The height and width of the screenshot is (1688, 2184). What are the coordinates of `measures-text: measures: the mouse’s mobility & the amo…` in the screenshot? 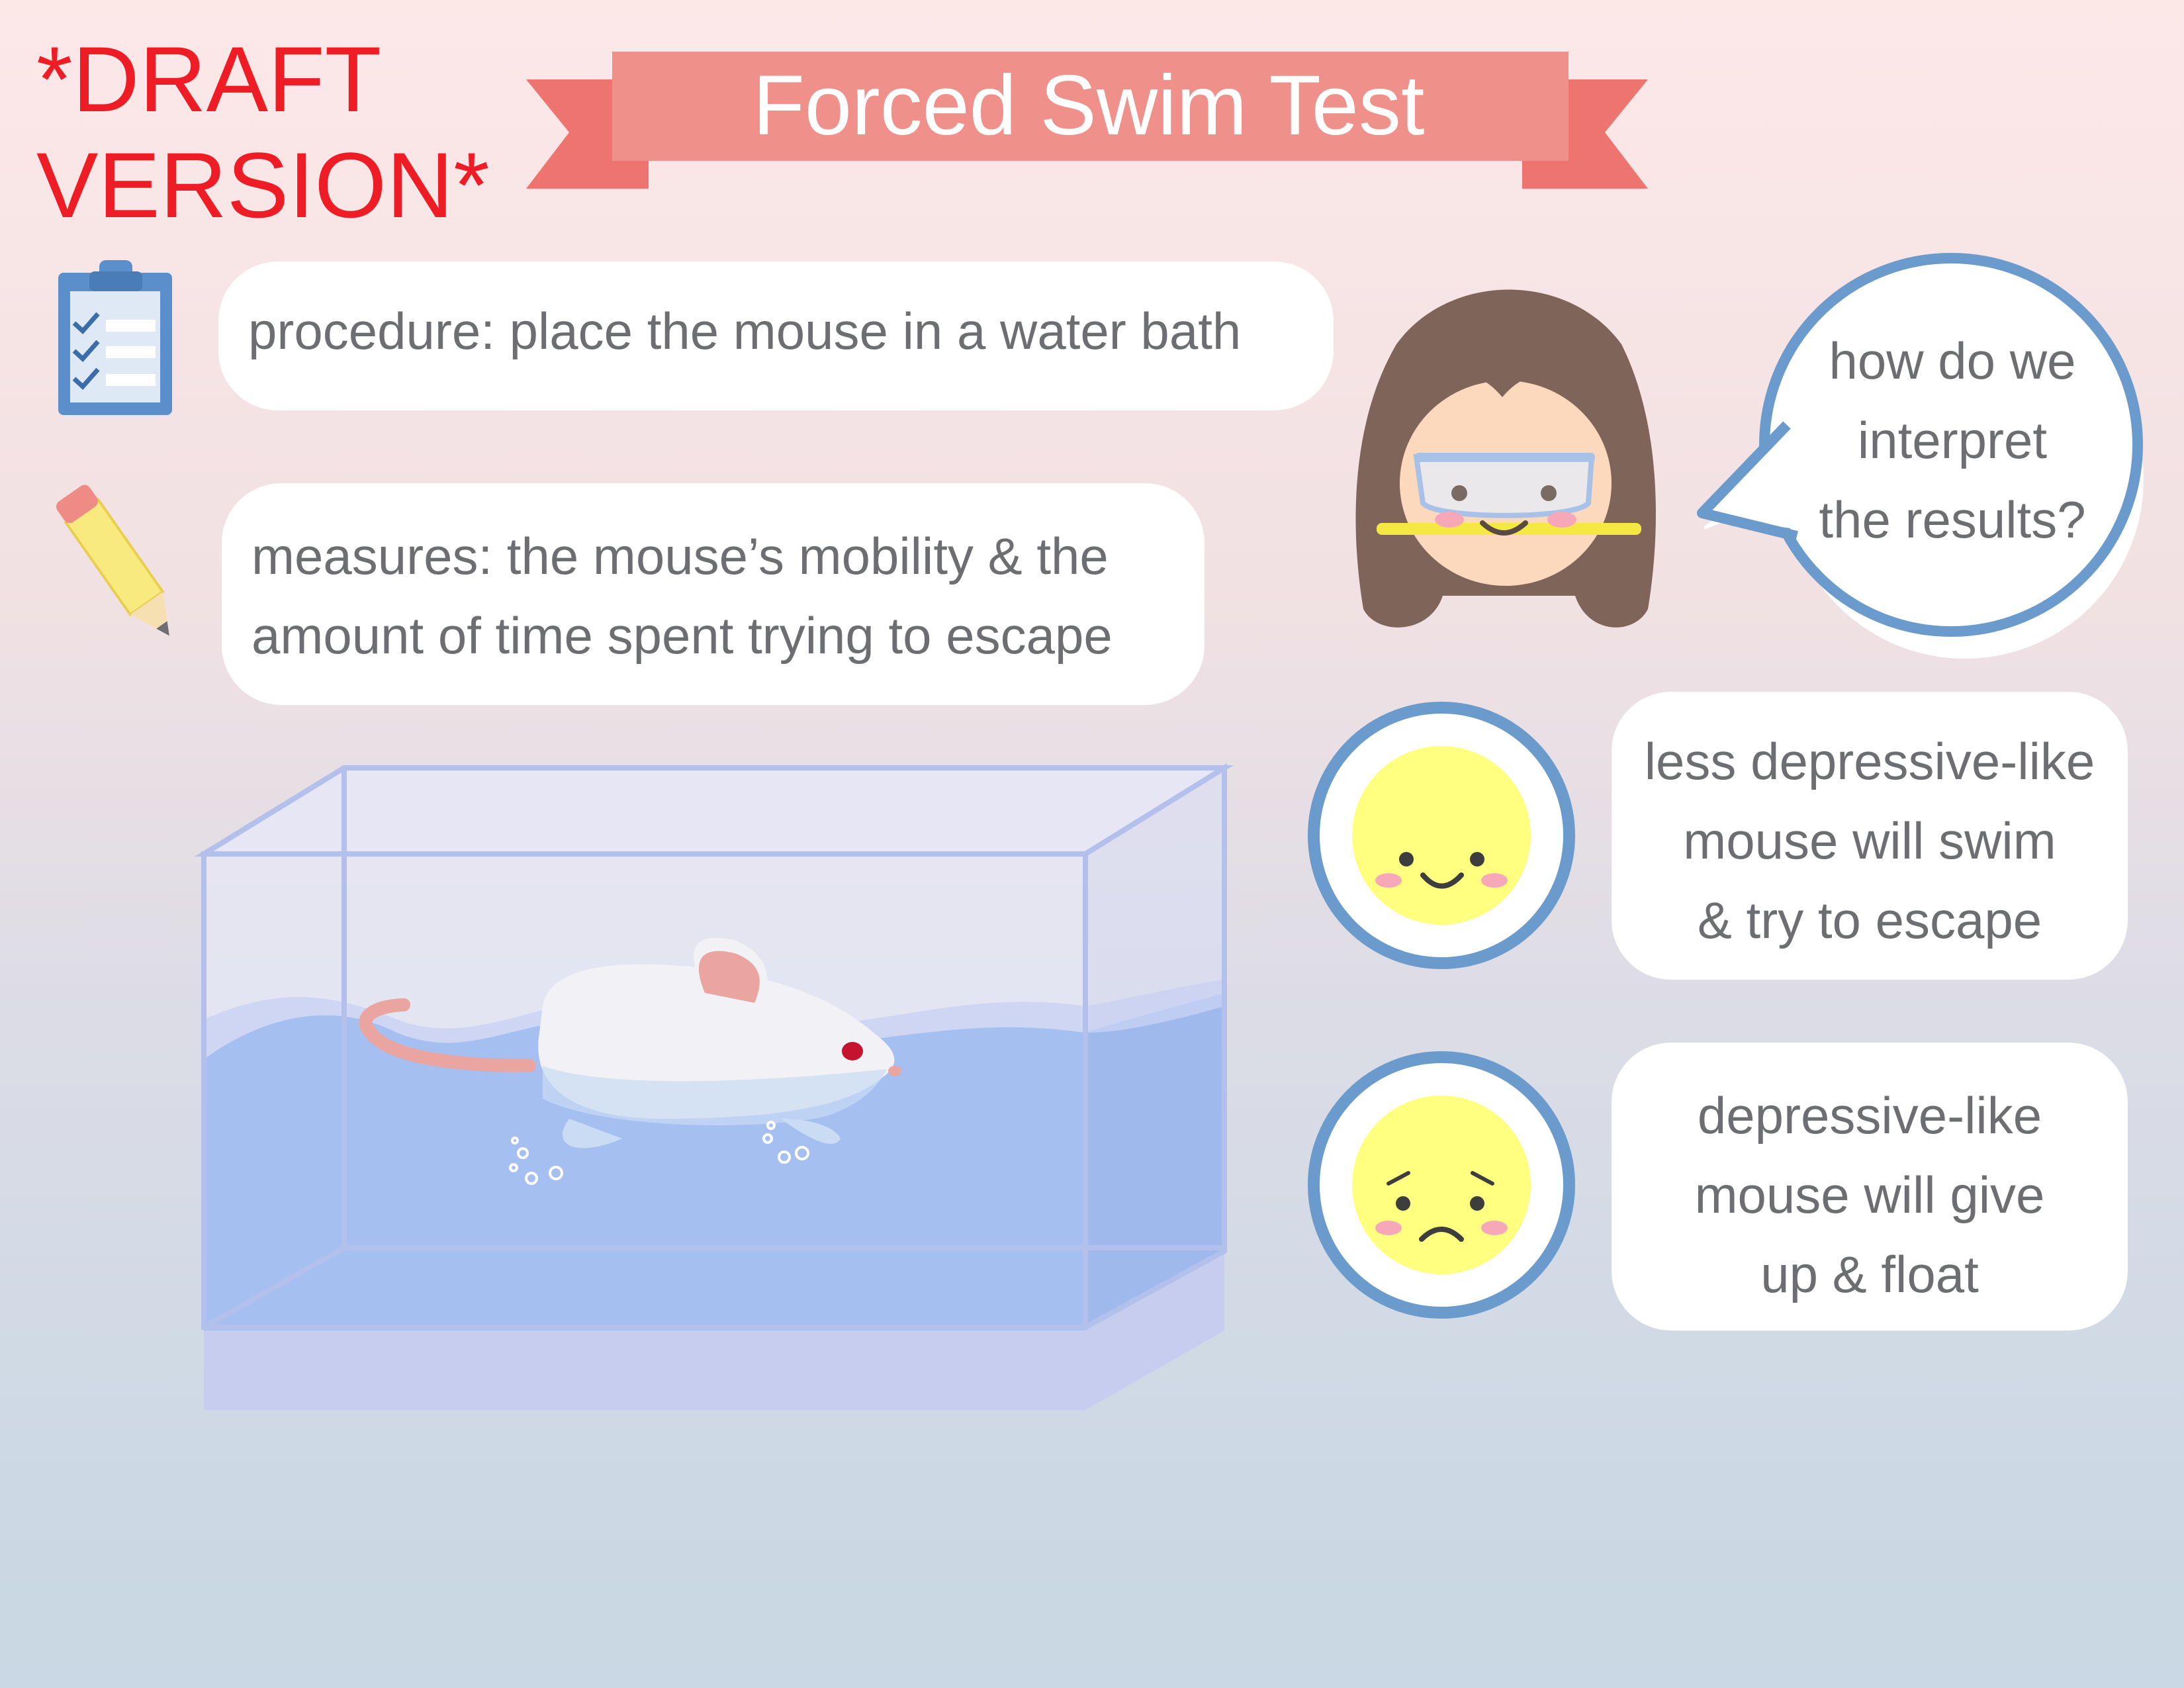 It's located at (682, 596).